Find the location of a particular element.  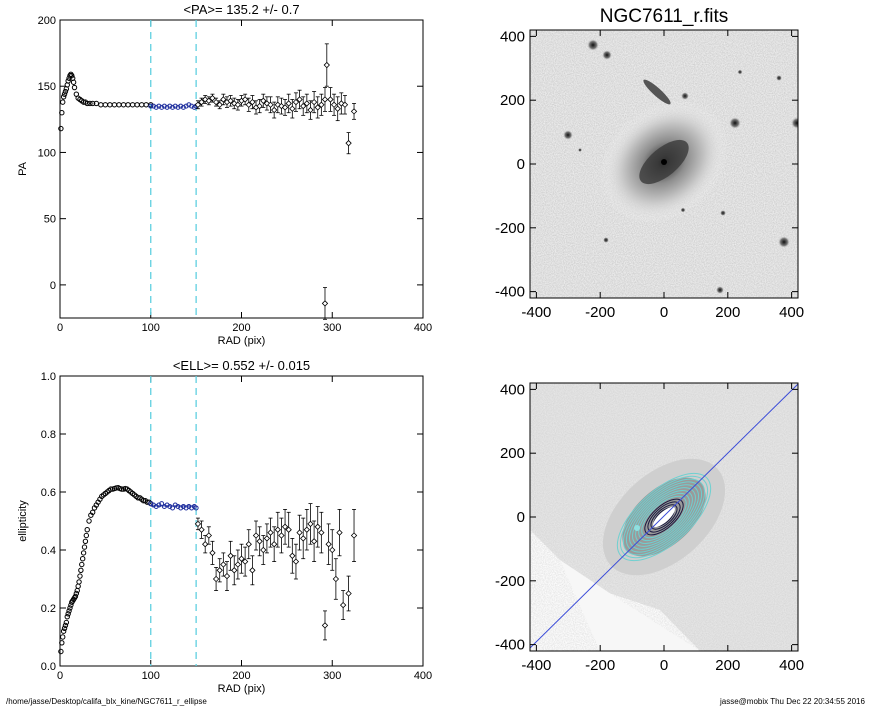

y-axis-label: ellipticity is located at coordinates (23, 521).